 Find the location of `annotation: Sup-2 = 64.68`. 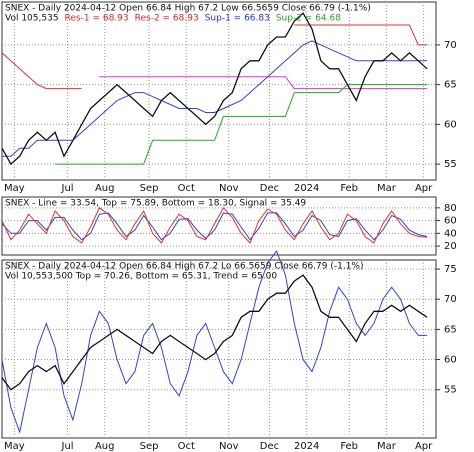

annotation: Sup-2 = 64.68 is located at coordinates (308, 19).